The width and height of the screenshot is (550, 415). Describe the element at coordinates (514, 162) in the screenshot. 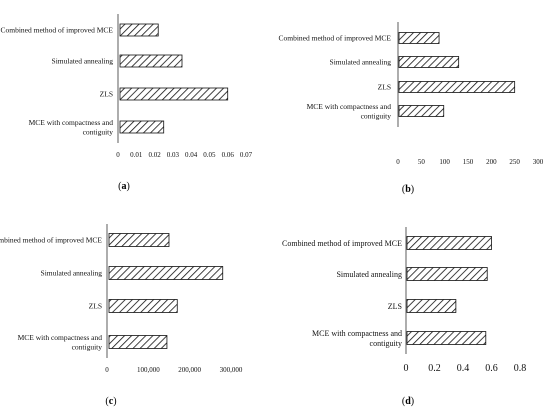

I see `x-tick-label: 250` at that location.